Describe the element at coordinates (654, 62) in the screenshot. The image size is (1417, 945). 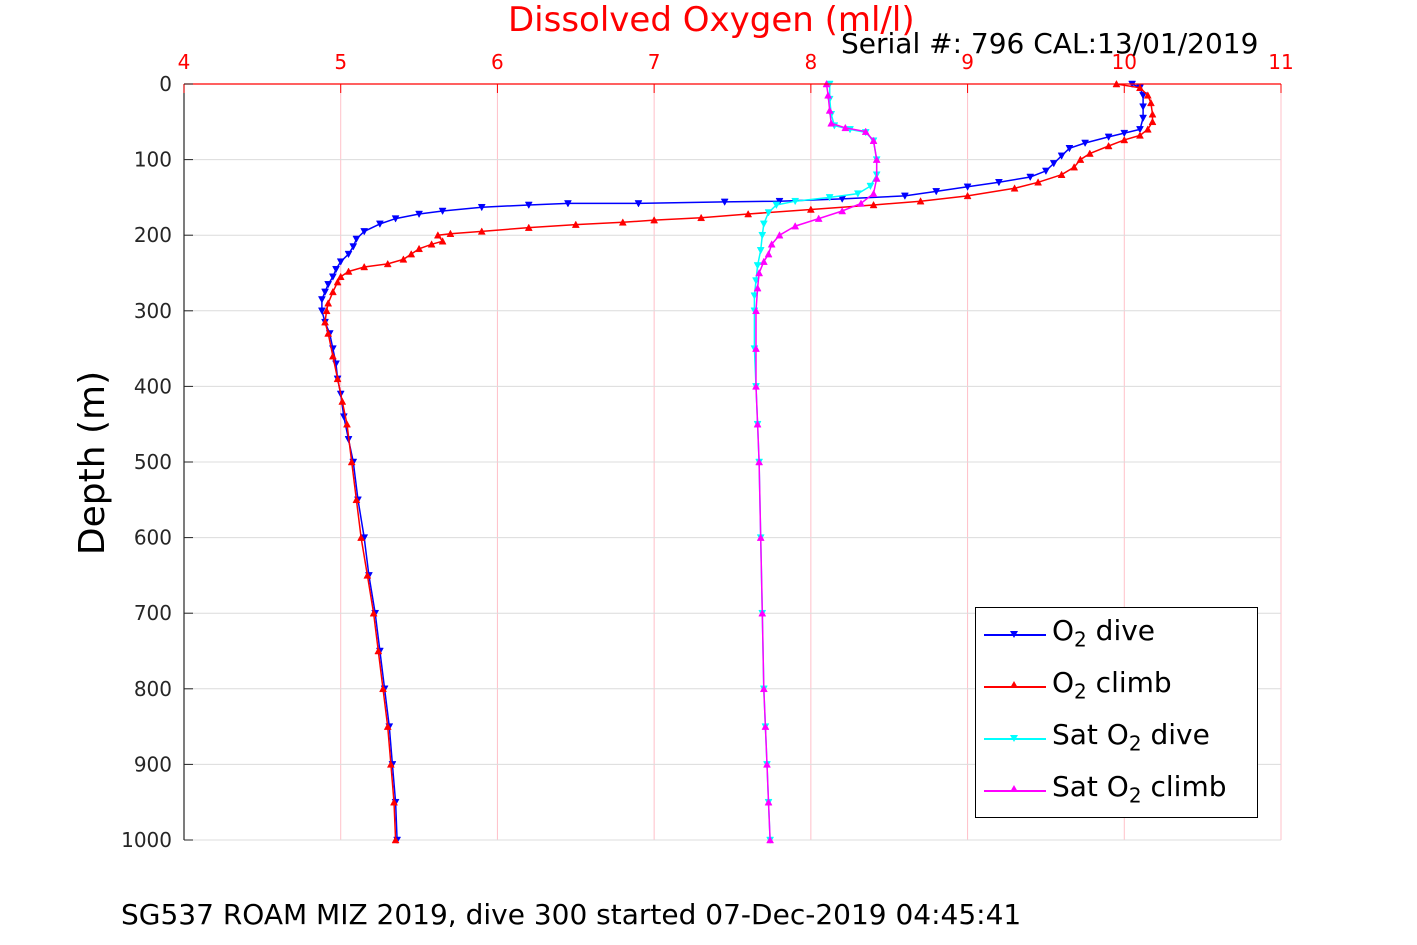
I see `x-tick-label: 7` at that location.